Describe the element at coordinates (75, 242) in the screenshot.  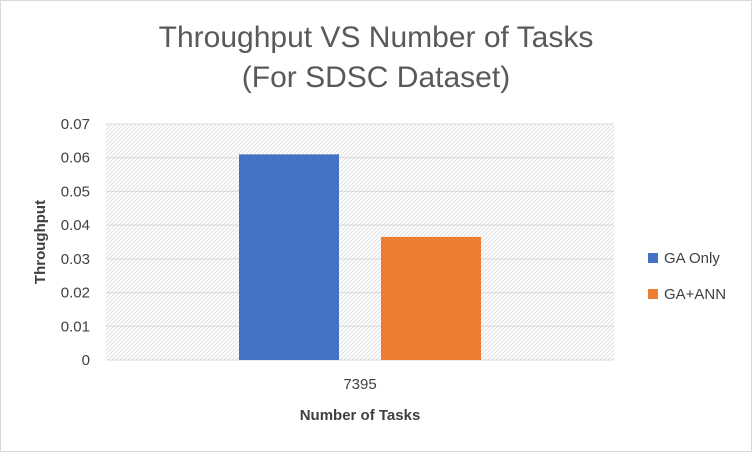
I see `y-axis-ticks: 0 0.01 0.02 0.03 0.04 0.05 0.06 0.07` at that location.